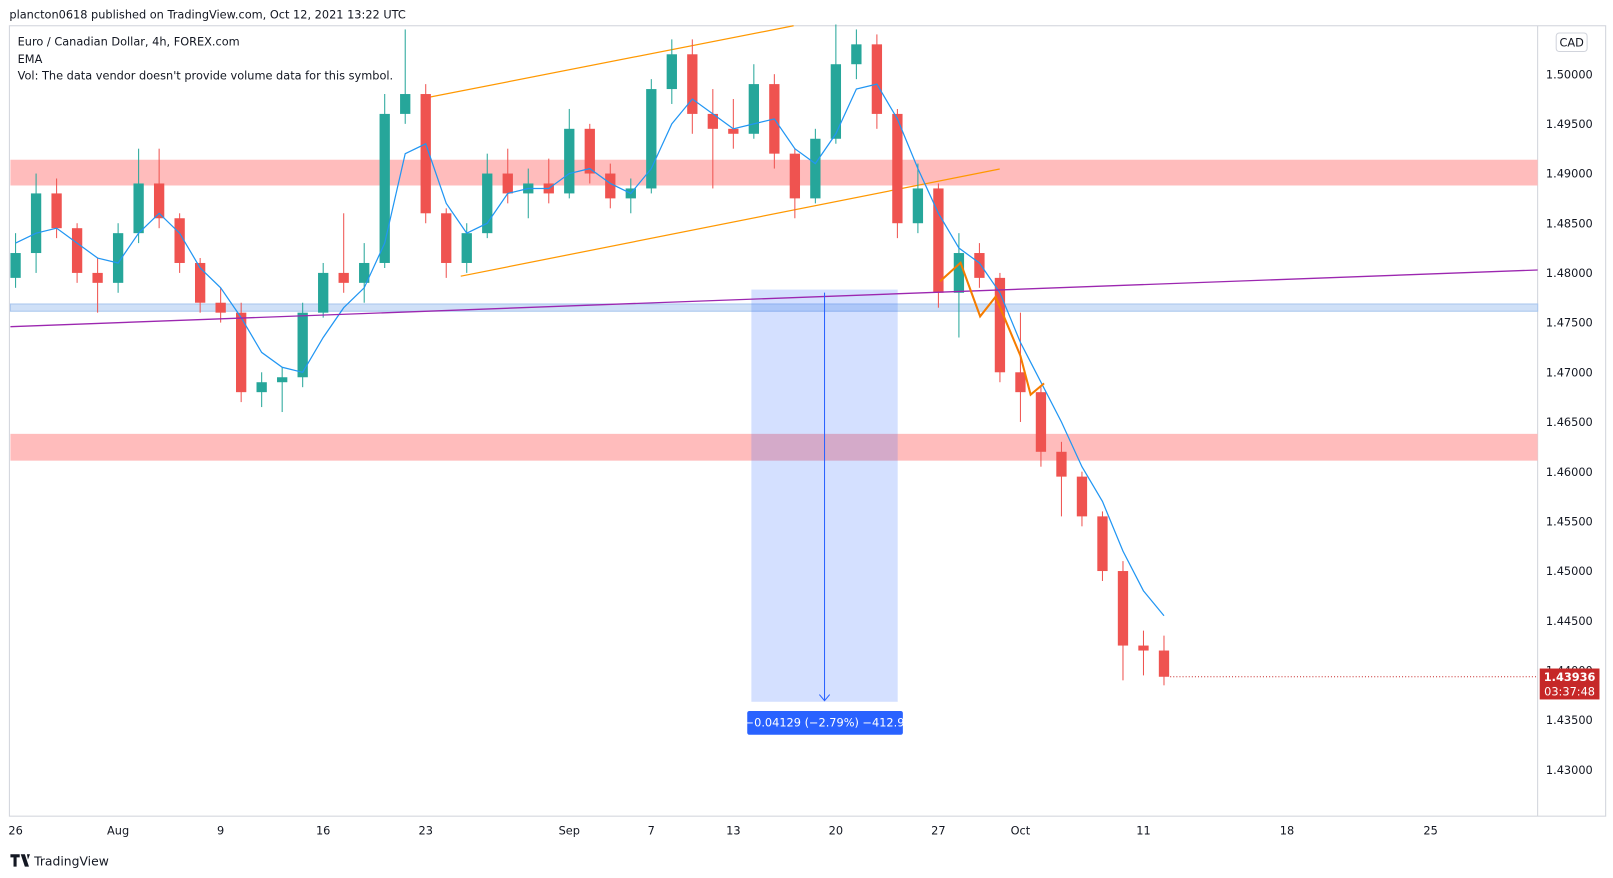 This screenshot has width=1613, height=878. Describe the element at coordinates (1569, 720) in the screenshot. I see `y-tick-label: 1.43500` at that location.